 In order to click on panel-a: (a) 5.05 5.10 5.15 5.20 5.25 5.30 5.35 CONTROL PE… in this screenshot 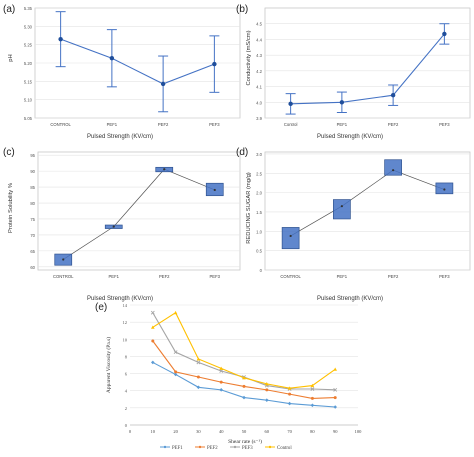, I will do `click(122, 72)`.